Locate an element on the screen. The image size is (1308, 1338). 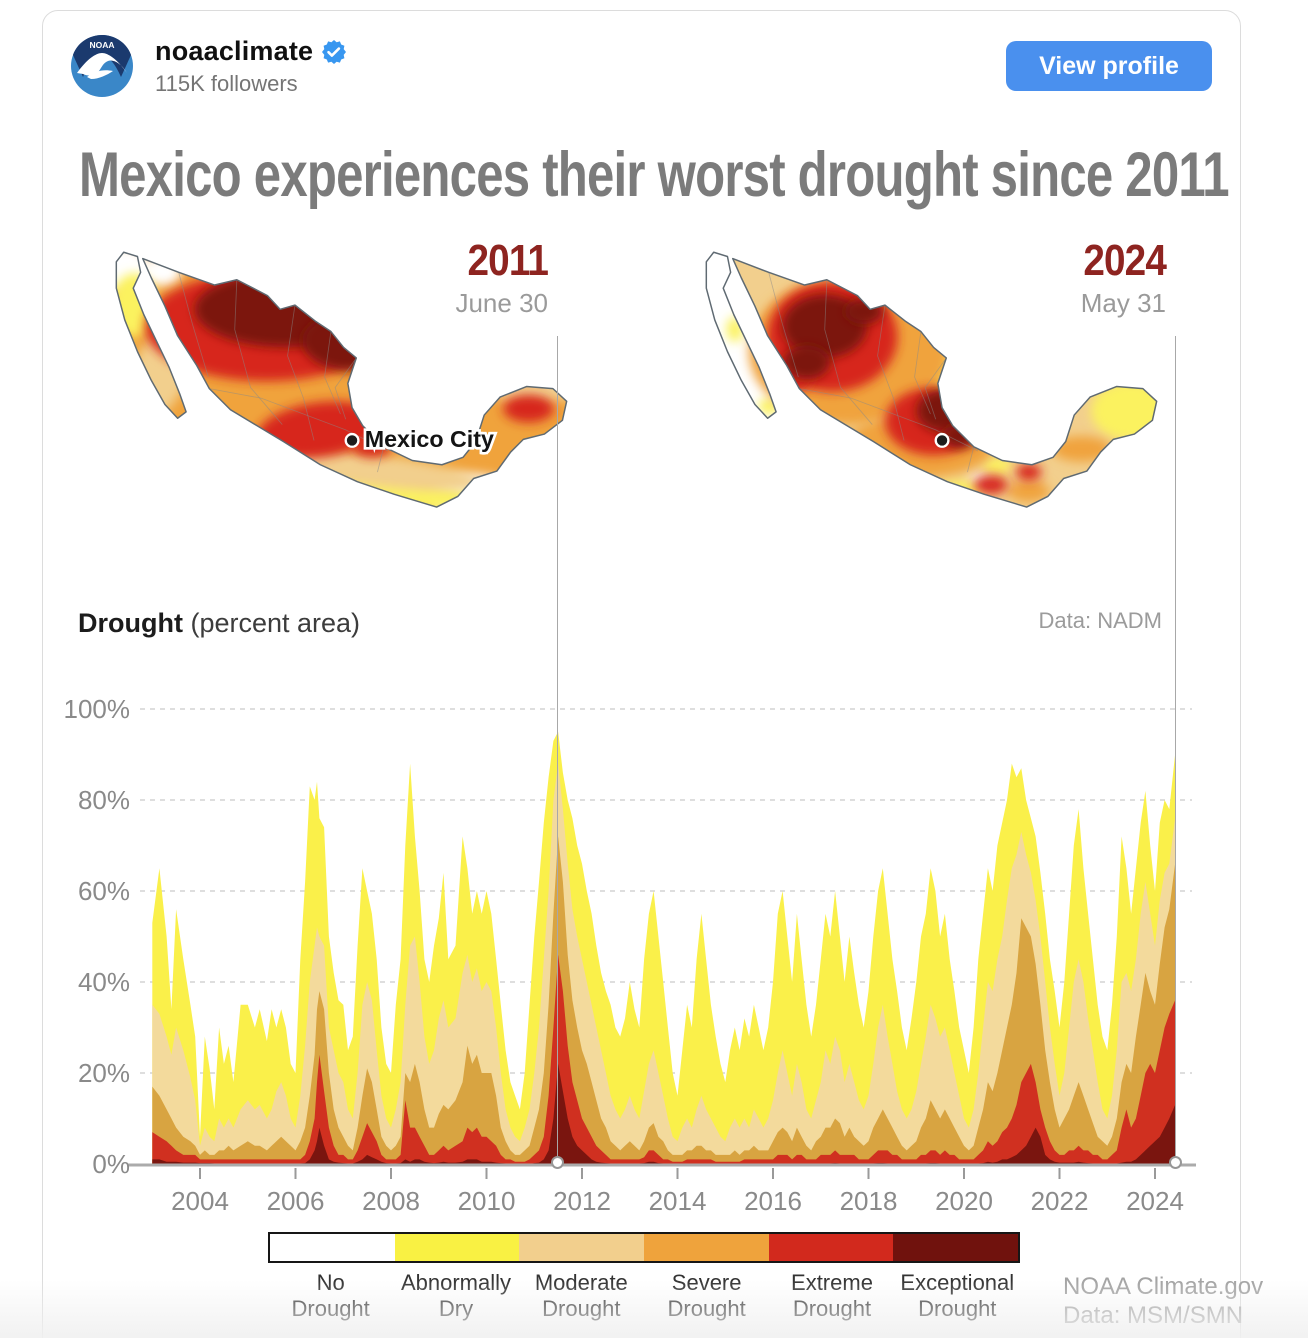
verified-badge-icon is located at coordinates (334, 51).